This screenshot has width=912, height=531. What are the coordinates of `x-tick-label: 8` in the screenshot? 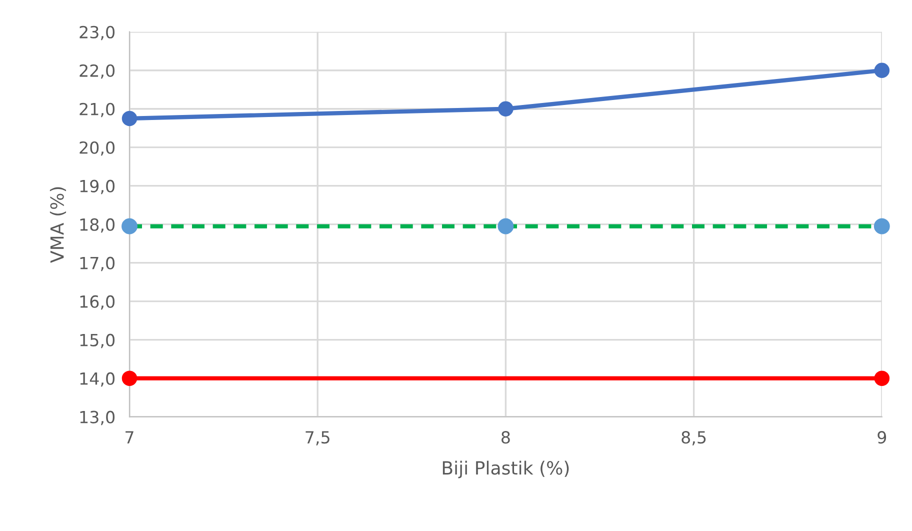 It's located at (506, 437).